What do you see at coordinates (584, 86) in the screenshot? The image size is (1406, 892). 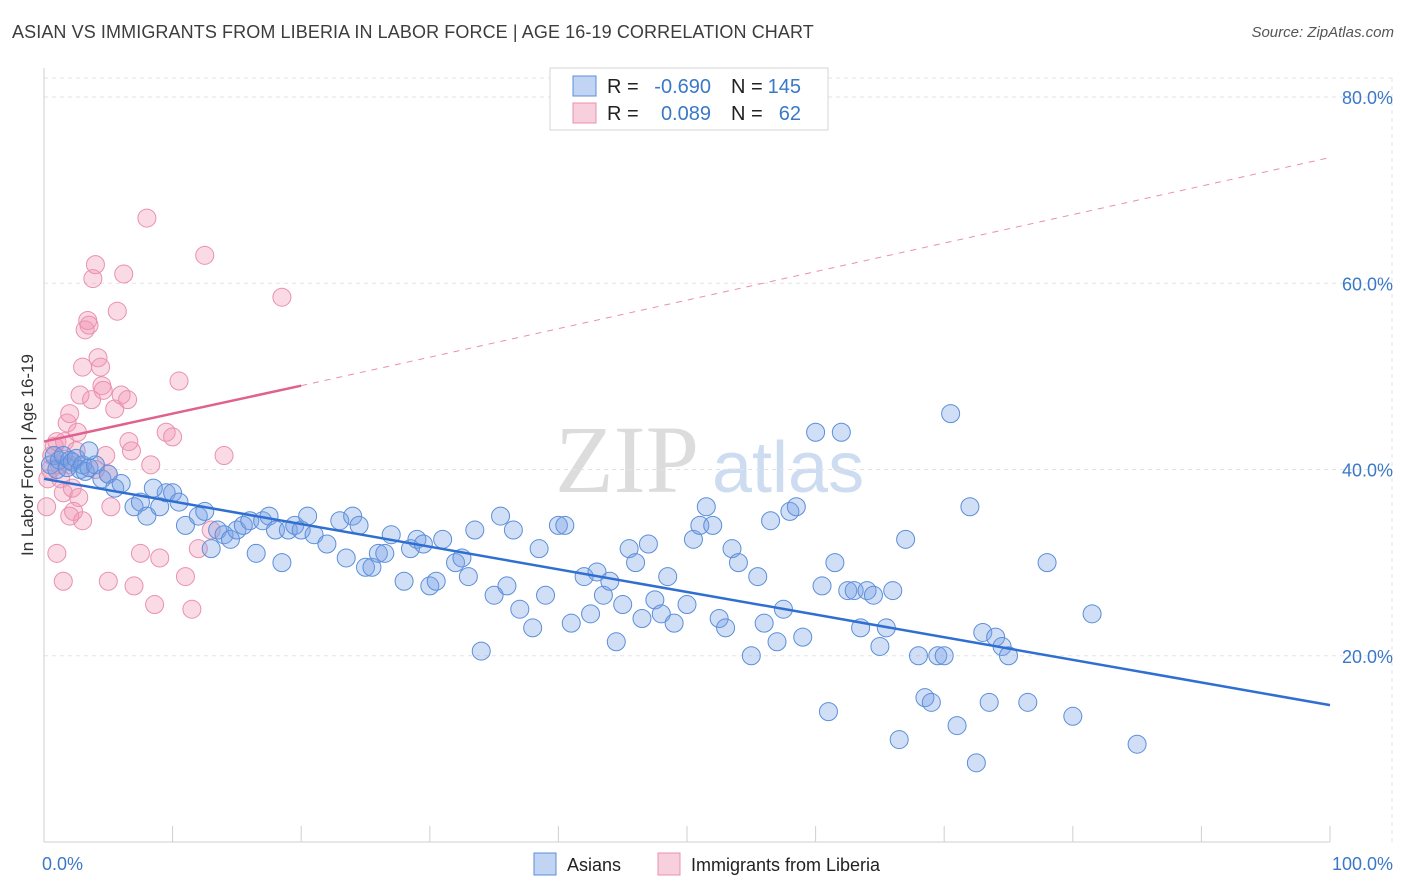 I see `legend-asian-swatch` at bounding box center [584, 86].